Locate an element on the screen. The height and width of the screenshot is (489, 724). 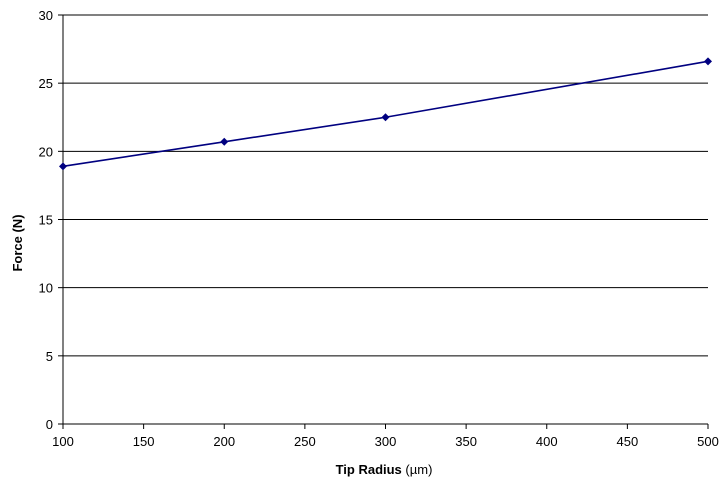
y-axis-title: Force (N) is located at coordinates (17, 242).